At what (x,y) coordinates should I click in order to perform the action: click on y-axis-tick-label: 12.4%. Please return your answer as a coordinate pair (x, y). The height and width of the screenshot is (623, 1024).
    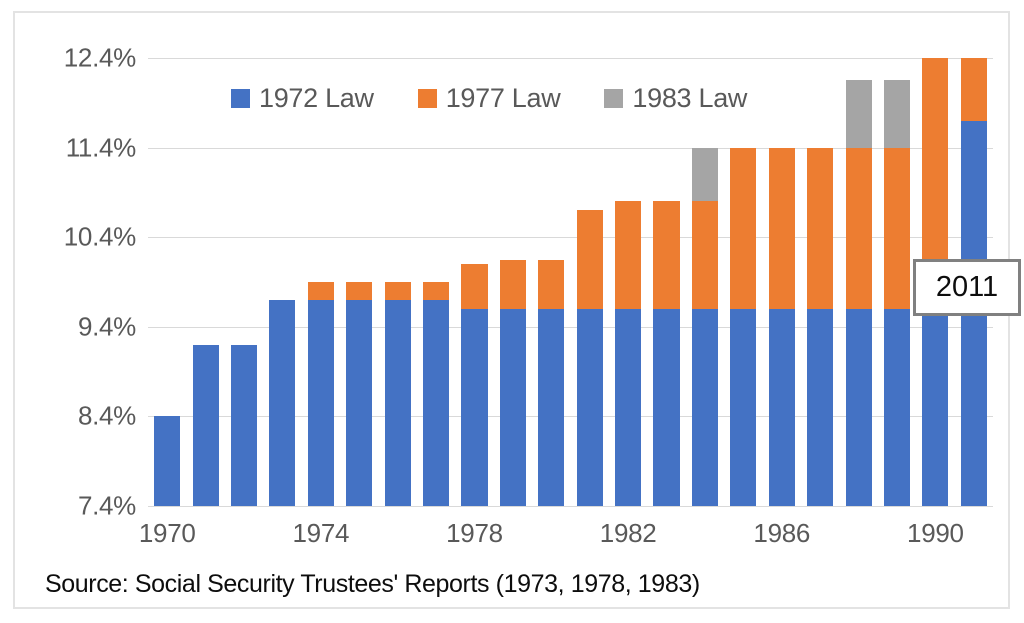
    Looking at the image, I should click on (100, 57).